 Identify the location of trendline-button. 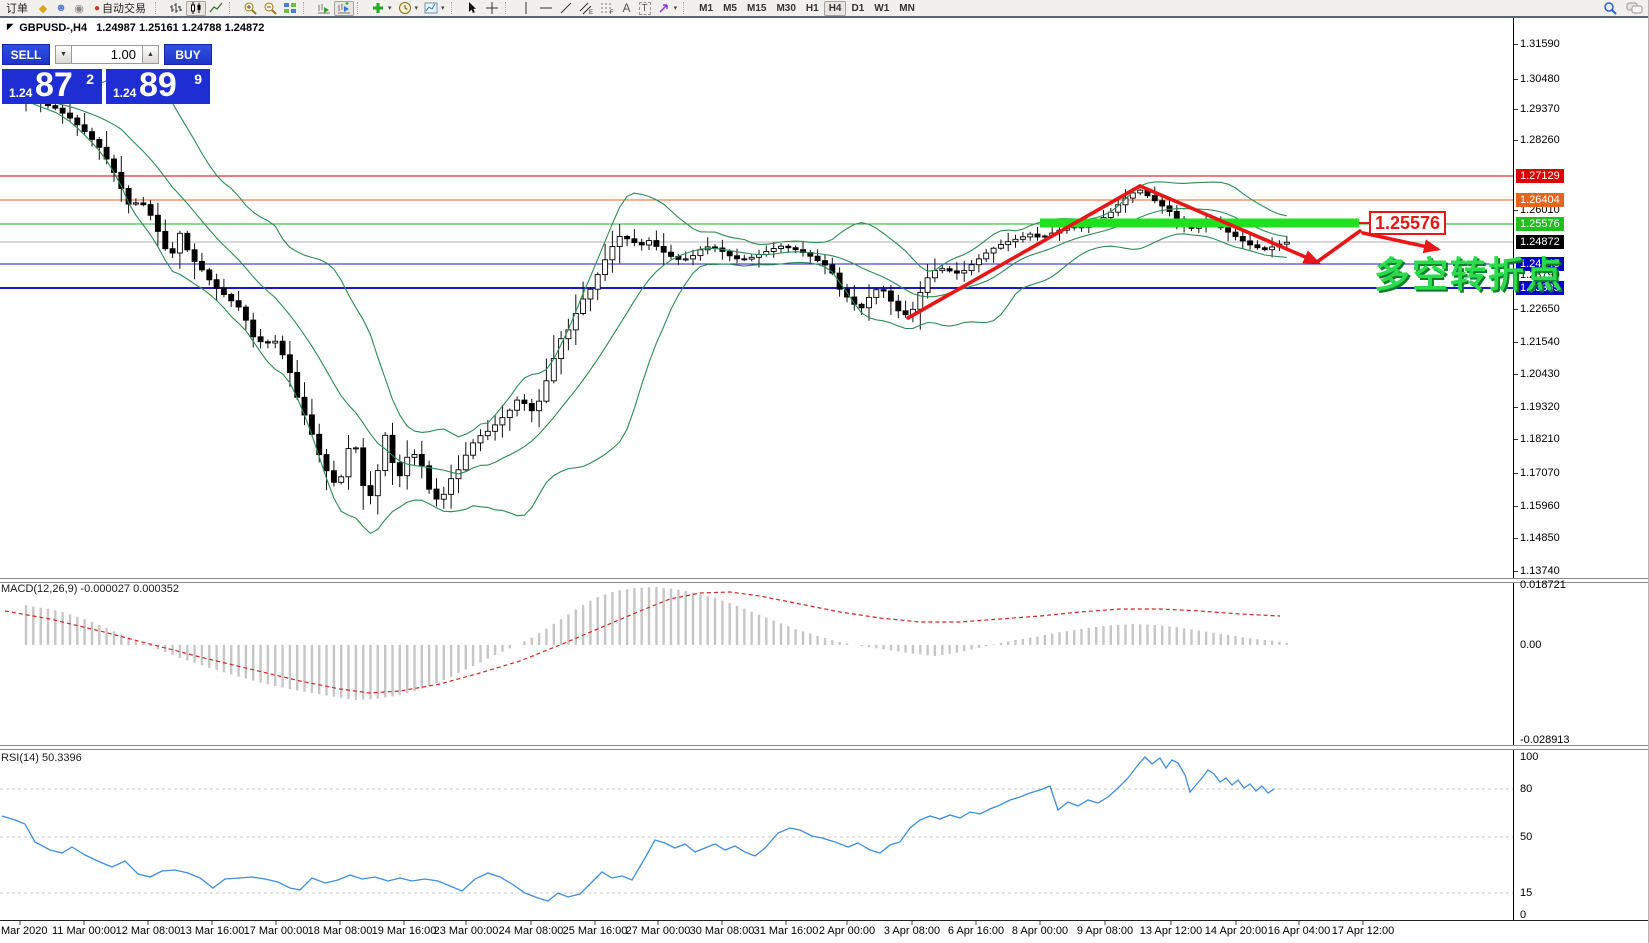
(566, 8).